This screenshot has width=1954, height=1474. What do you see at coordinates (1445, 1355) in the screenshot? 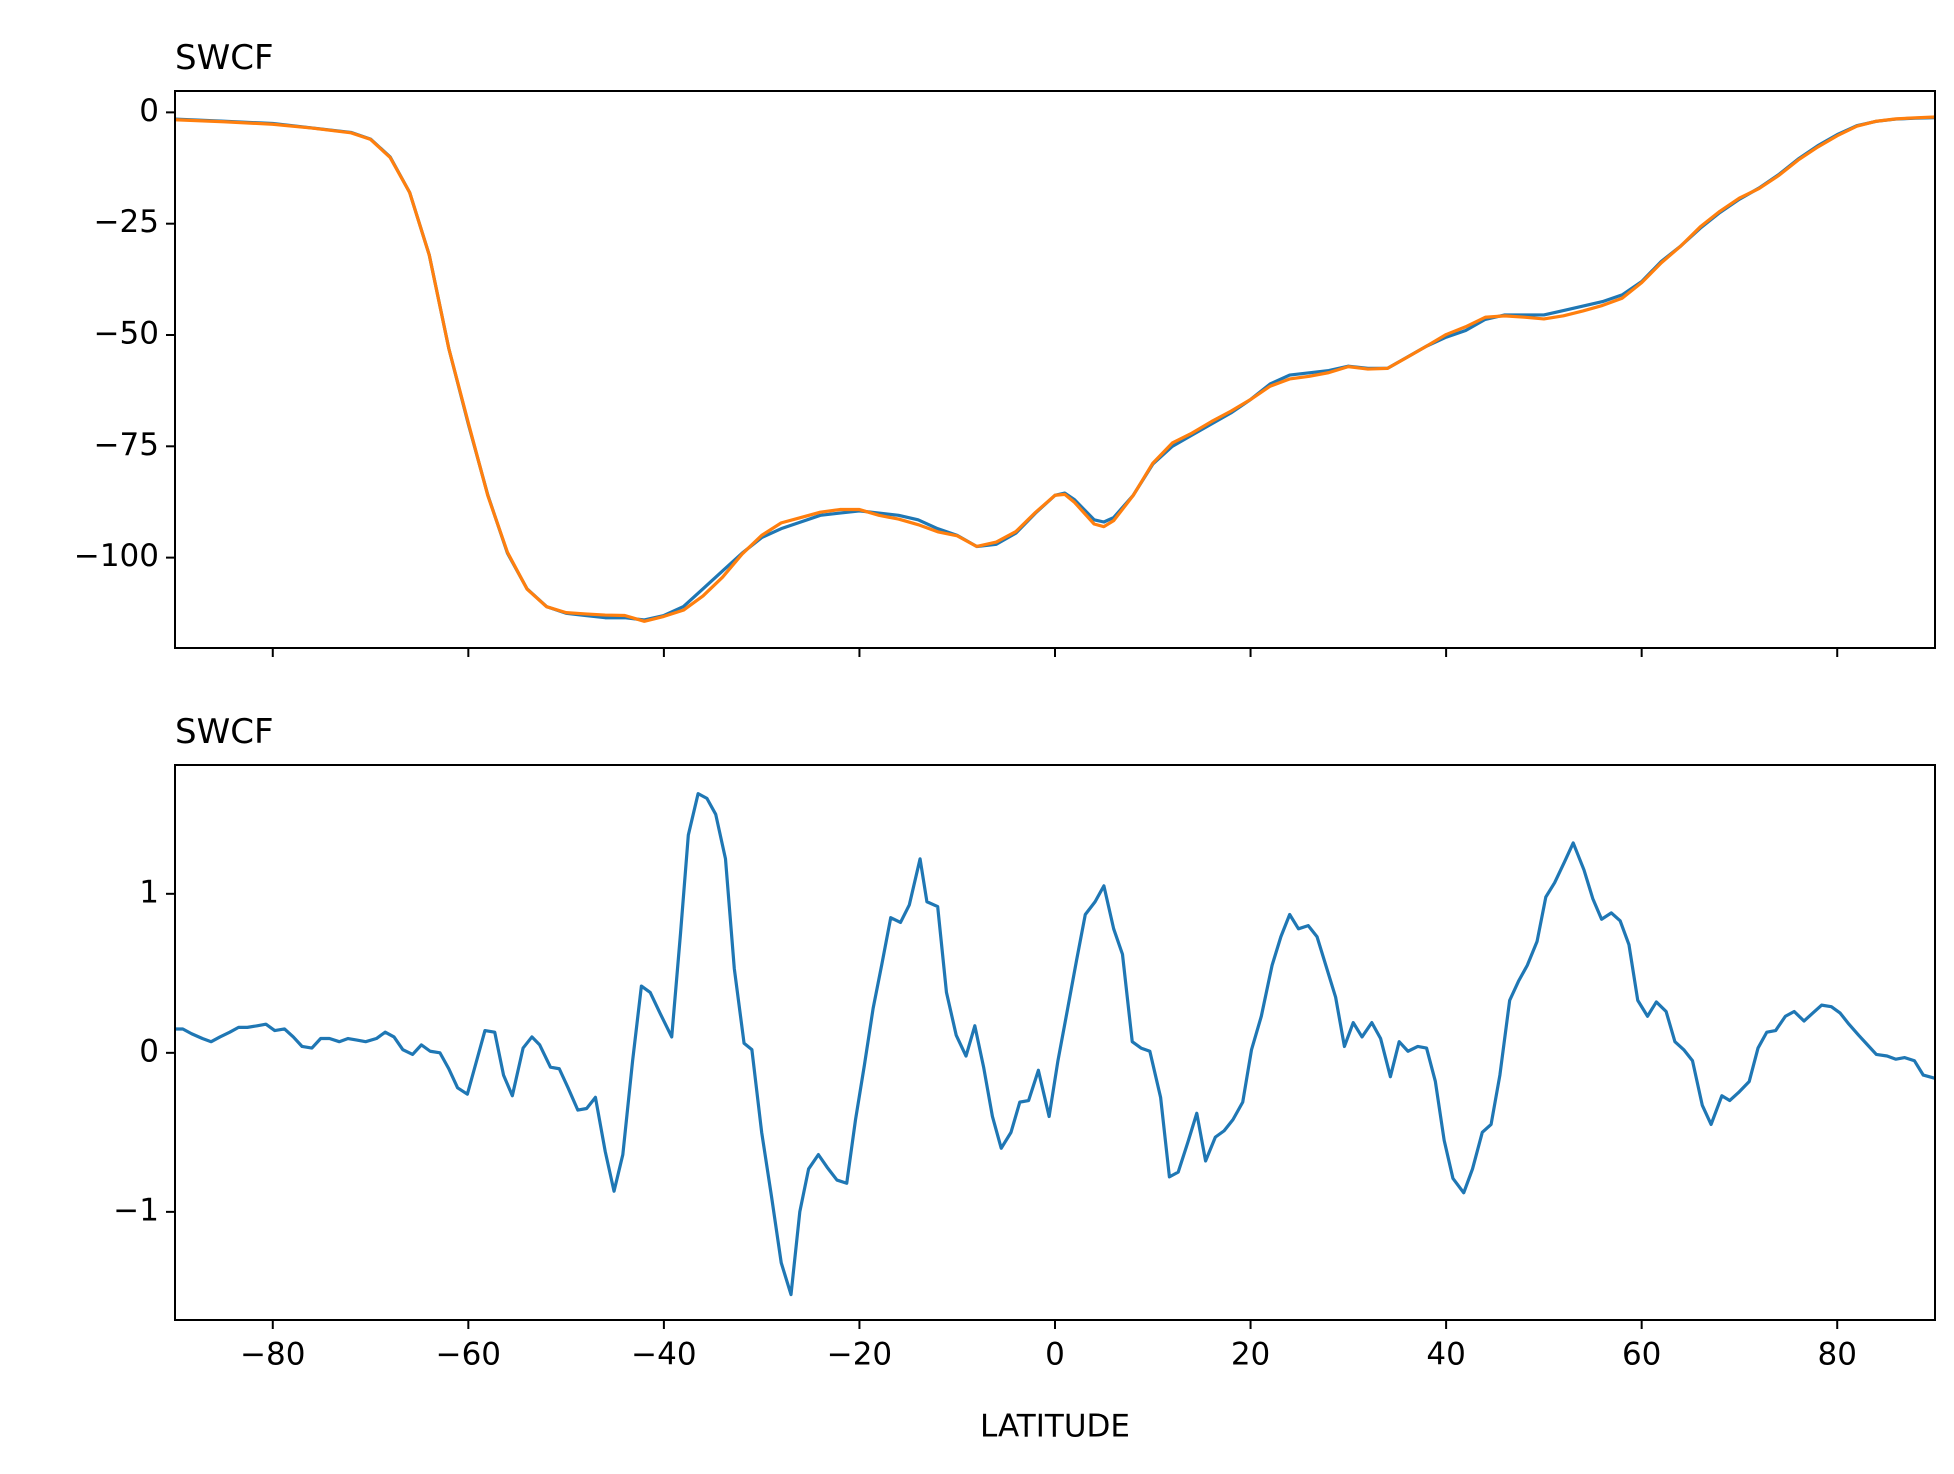
I see `x-tick-label: 40` at bounding box center [1445, 1355].